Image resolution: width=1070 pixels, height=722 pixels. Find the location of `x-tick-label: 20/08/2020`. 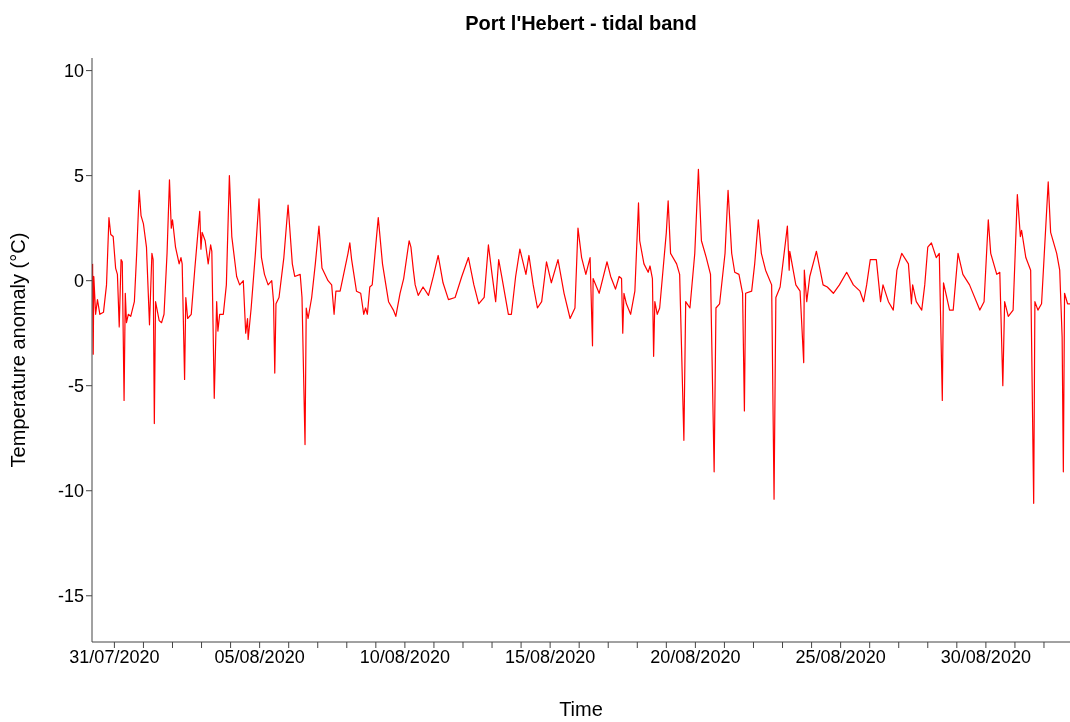

x-tick-label: 20/08/2020 is located at coordinates (695, 656).